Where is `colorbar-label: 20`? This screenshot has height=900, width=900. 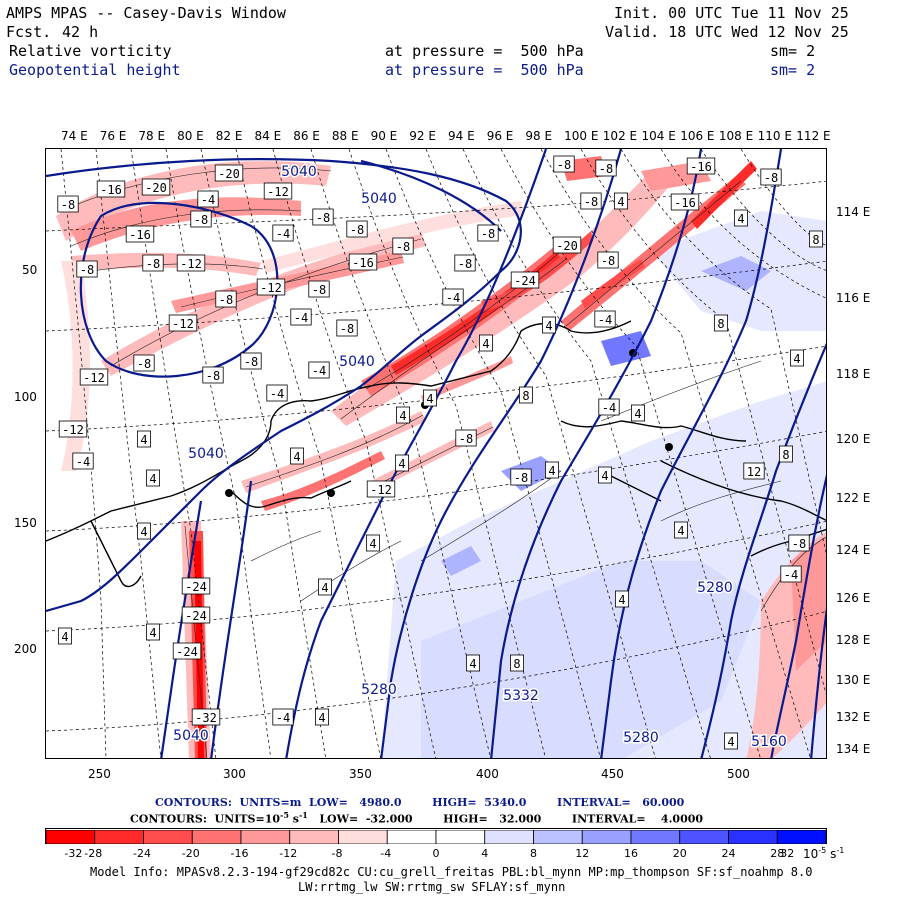
colorbar-label: 20 is located at coordinates (679, 853).